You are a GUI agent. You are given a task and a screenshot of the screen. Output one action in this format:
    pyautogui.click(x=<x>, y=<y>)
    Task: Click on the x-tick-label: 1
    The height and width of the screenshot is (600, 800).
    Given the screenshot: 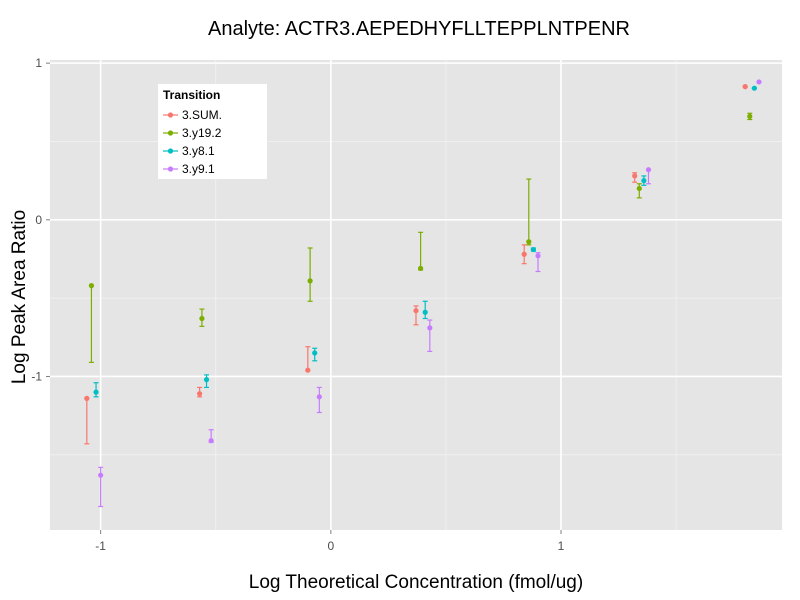 What is the action you would take?
    pyautogui.click(x=561, y=546)
    